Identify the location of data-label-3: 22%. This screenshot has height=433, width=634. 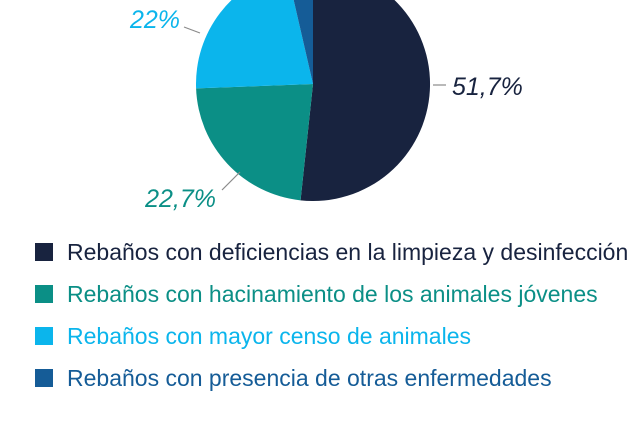
(154, 20).